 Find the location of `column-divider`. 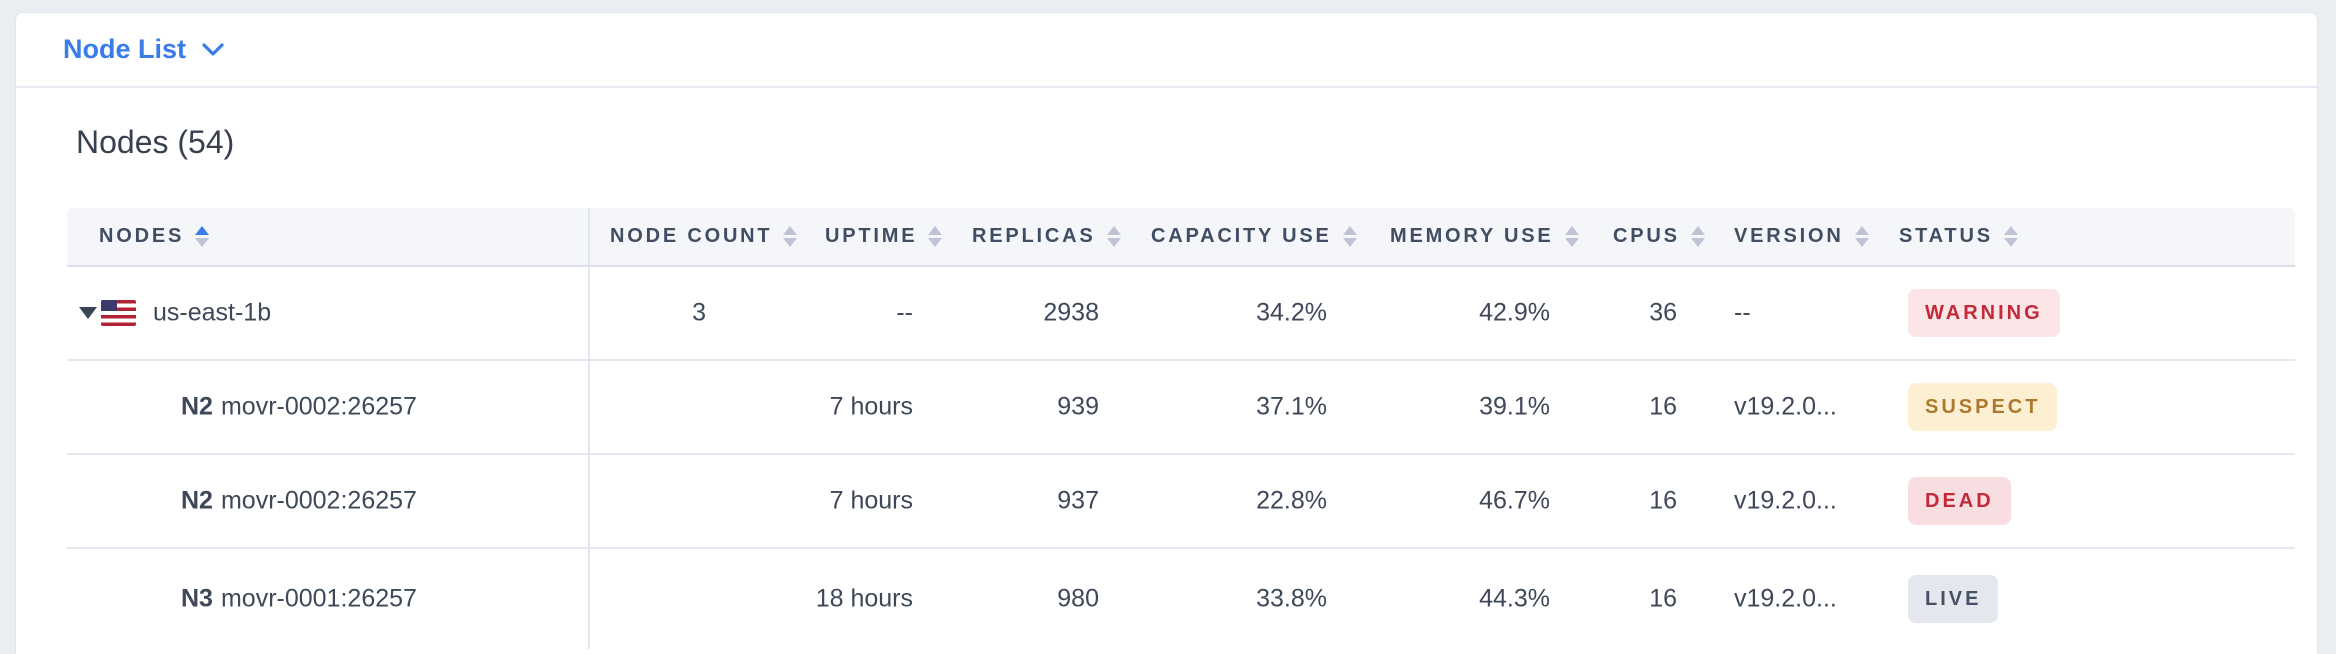

column-divider is located at coordinates (589, 428).